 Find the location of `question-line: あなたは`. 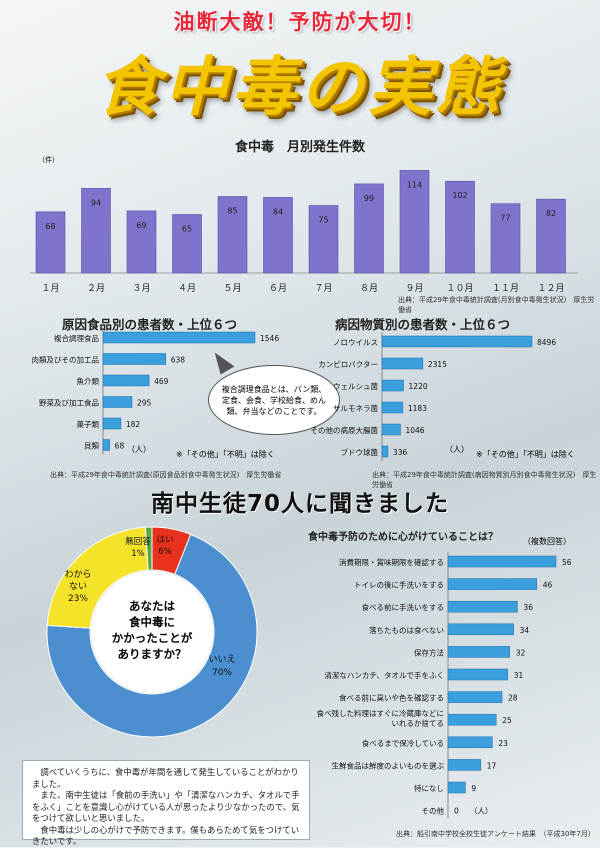

question-line: あなたは is located at coordinates (152, 606).